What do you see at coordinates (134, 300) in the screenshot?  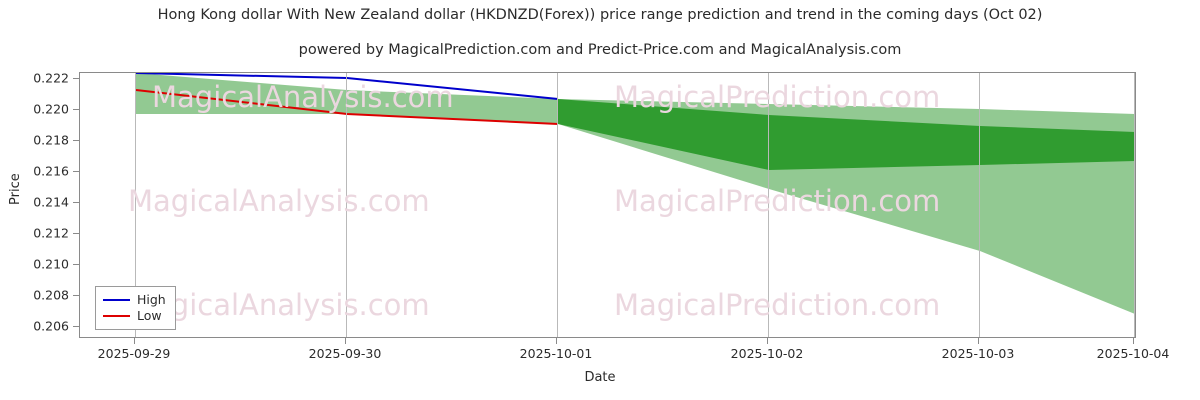 I see `legend-item-high: High` at bounding box center [134, 300].